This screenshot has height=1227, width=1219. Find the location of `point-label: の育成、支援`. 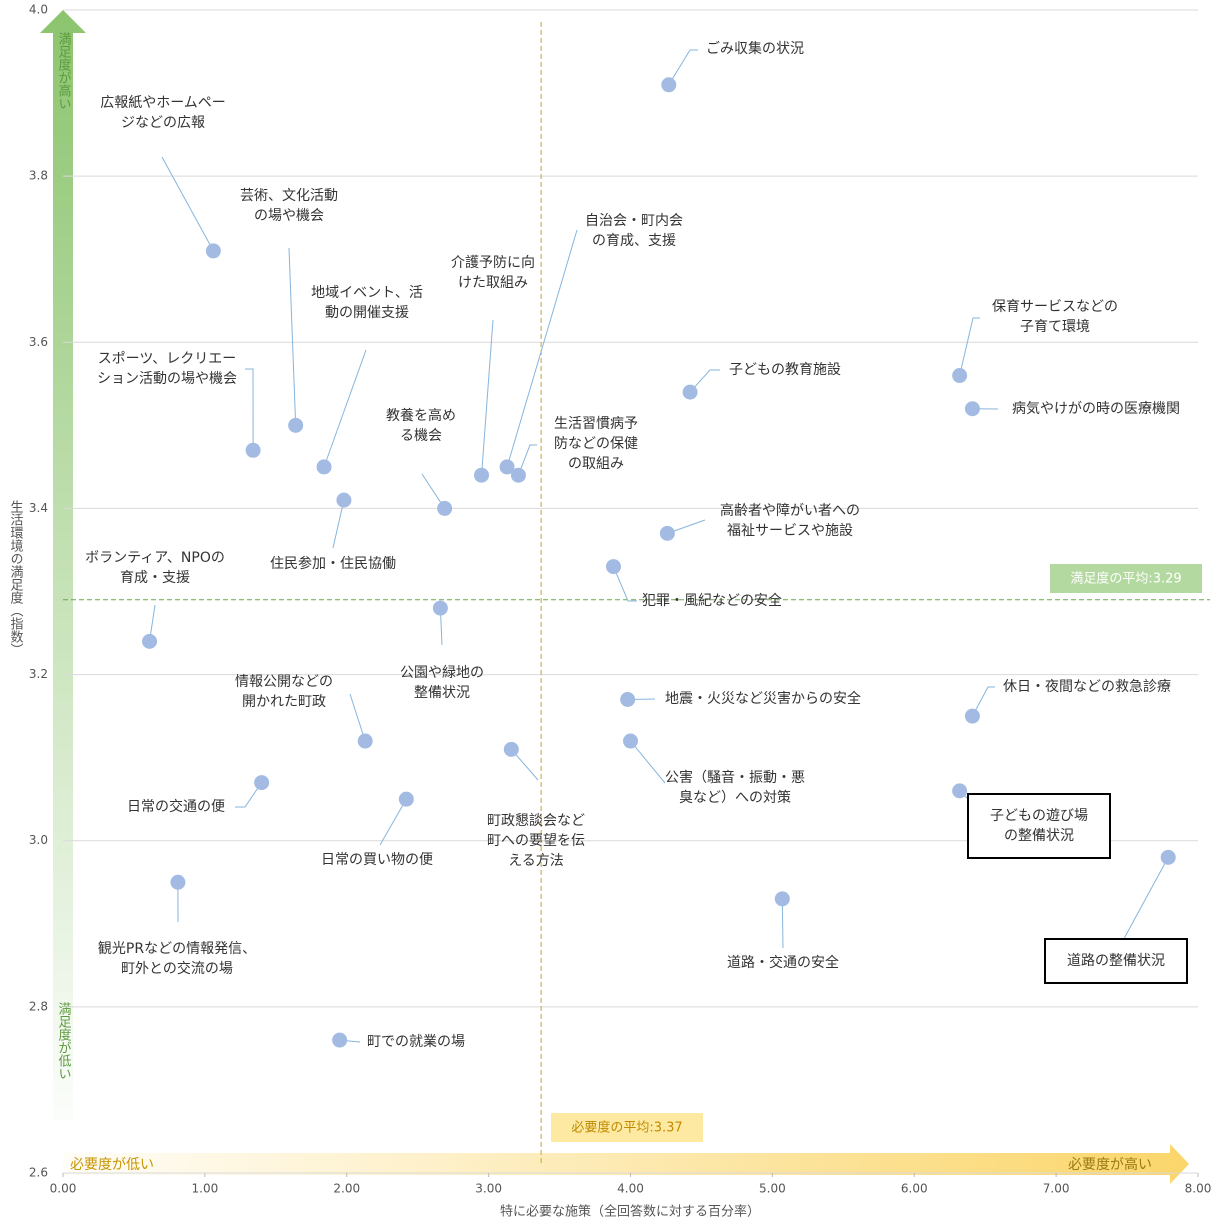

point-label: の育成、支援 is located at coordinates (634, 241).